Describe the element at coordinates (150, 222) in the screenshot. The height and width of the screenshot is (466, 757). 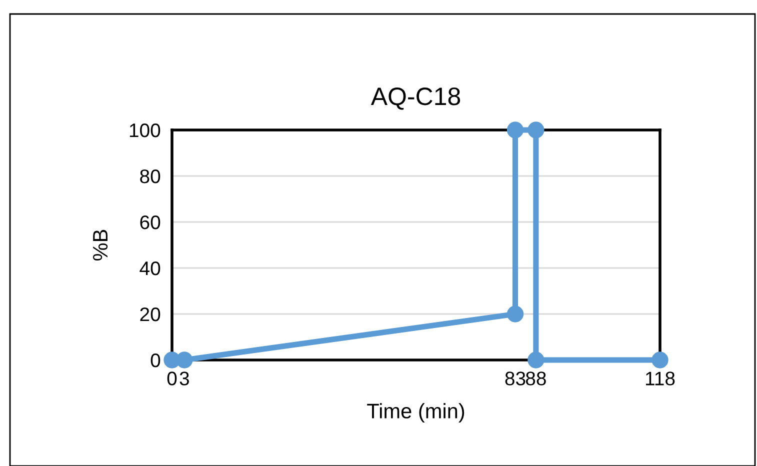
I see `y-tick-label: 60` at that location.